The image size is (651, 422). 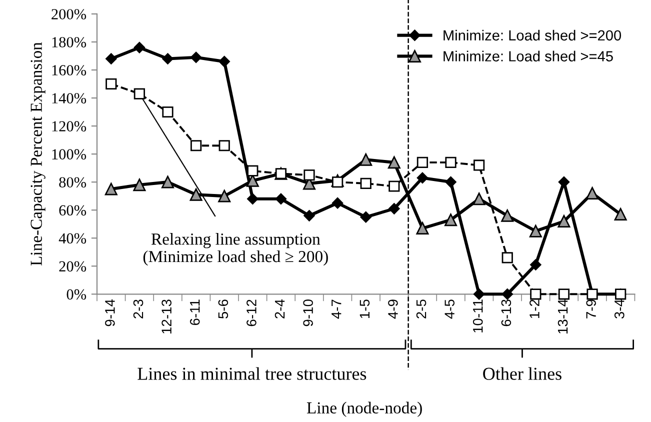 I want to click on y-tick-label: 60%, so click(x=72, y=210).